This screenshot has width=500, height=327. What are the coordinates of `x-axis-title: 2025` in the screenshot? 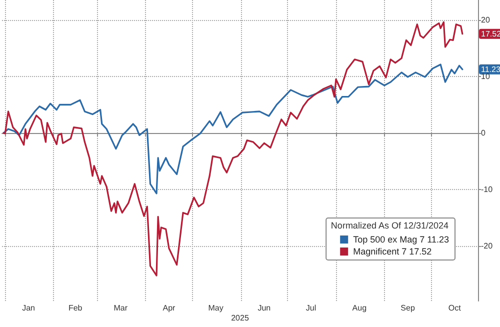 It's located at (240, 318).